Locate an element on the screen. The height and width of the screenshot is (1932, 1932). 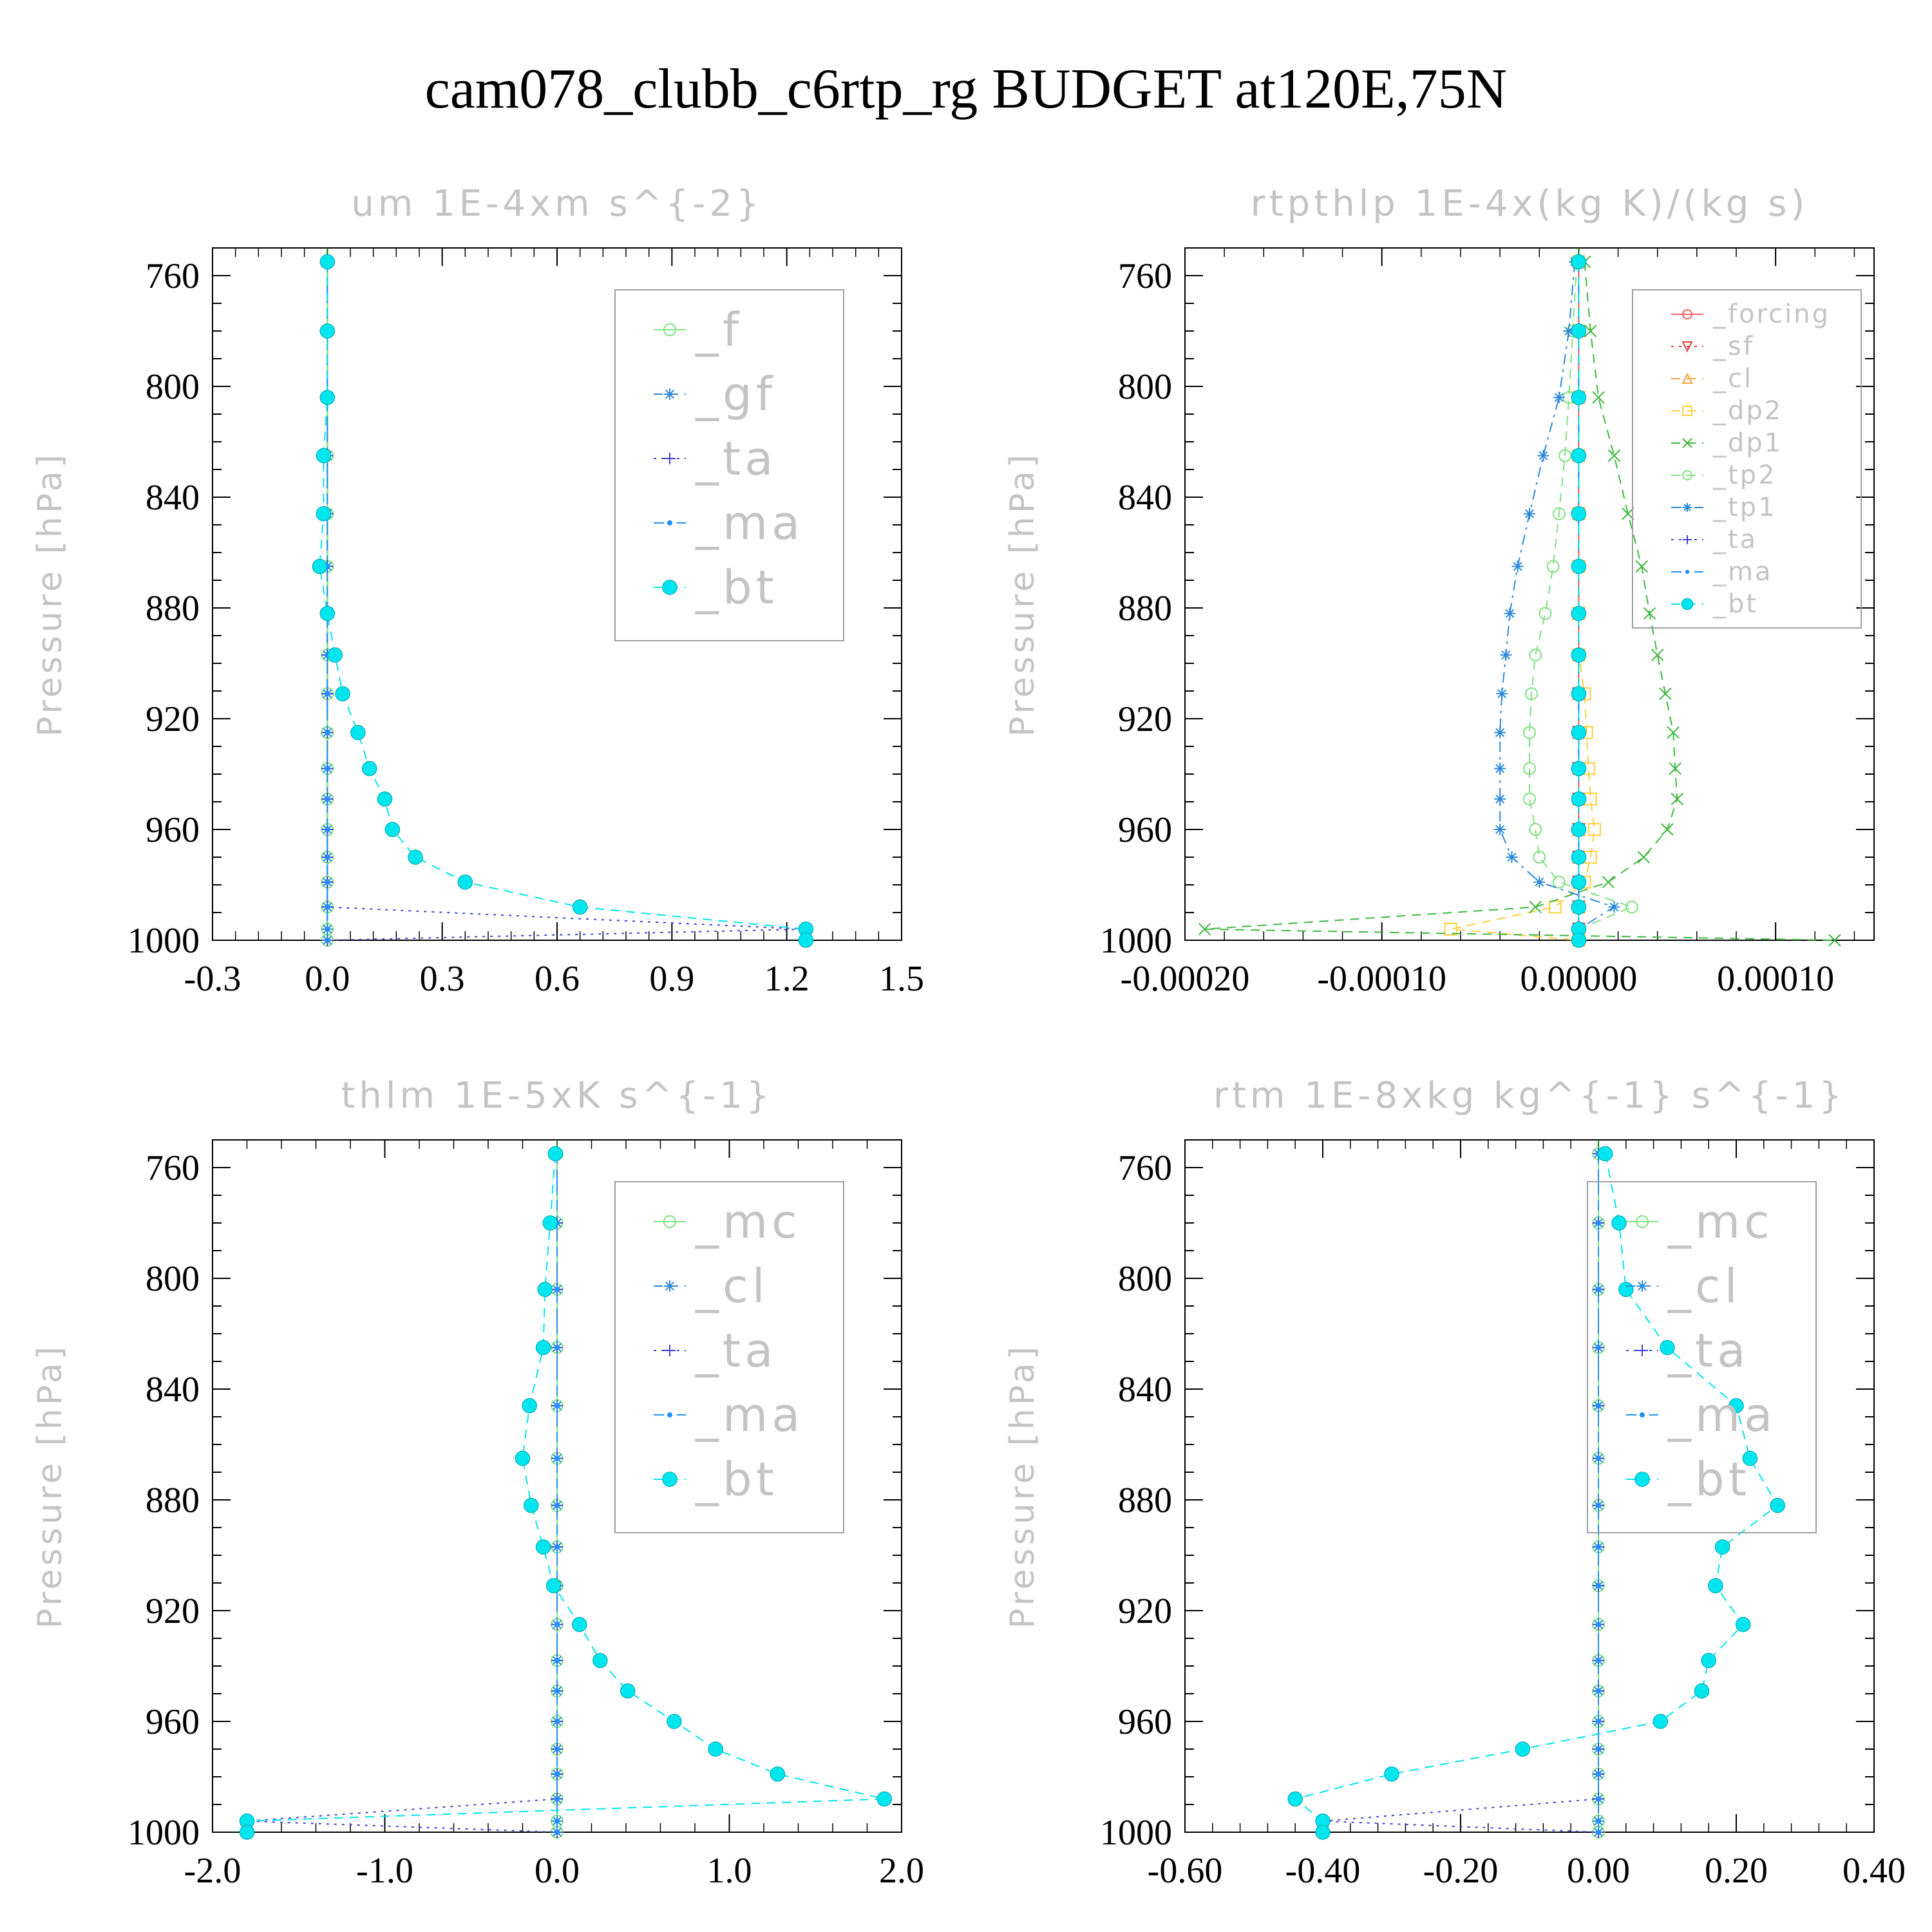
series-tp1 is located at coordinates (1557, 601).